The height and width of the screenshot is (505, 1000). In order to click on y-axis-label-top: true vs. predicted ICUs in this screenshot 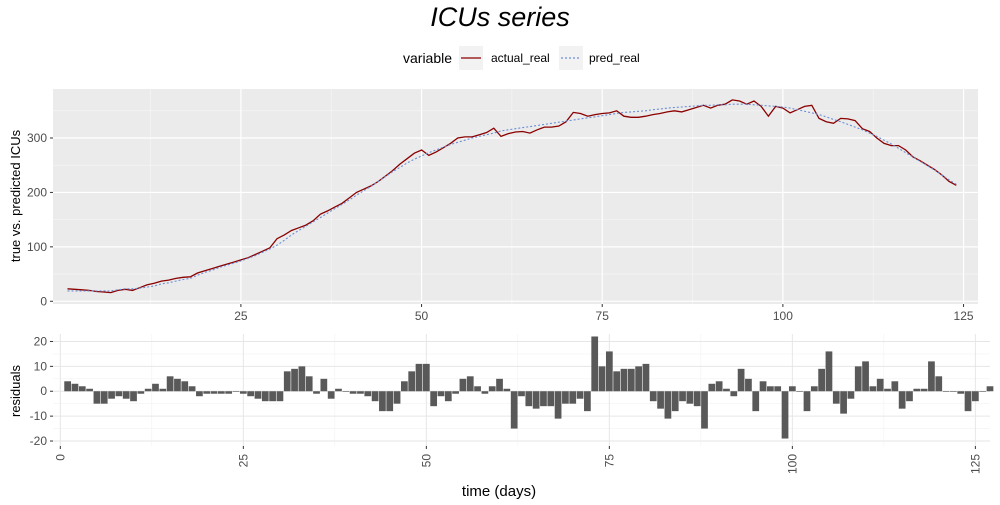, I will do `click(15, 195)`.